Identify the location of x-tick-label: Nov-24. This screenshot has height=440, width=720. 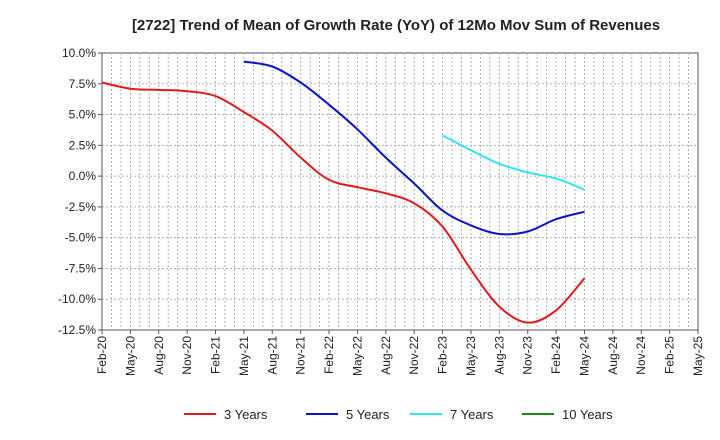
(641, 355).